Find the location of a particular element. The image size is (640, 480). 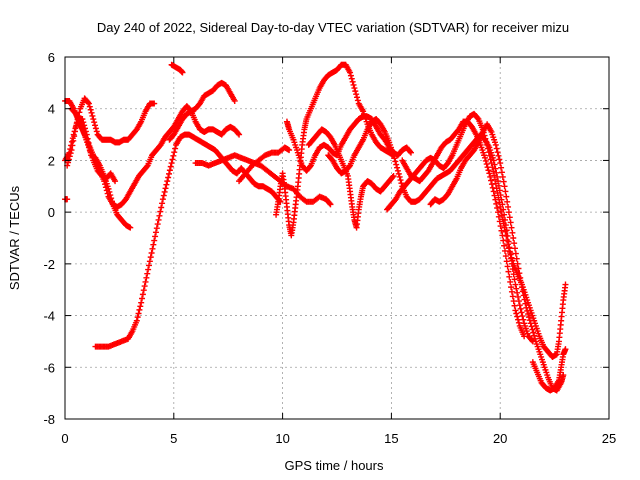

y-tick-label: 4 is located at coordinates (51, 109).